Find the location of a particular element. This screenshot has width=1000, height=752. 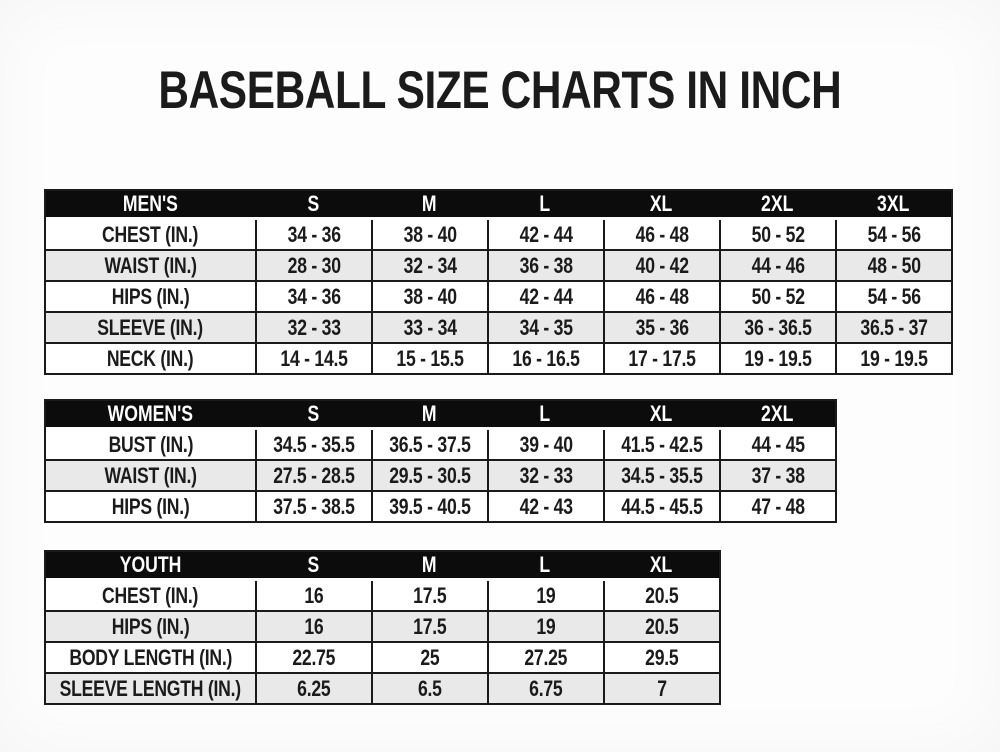

value-cell: 47 - 48 is located at coordinates (777, 506).